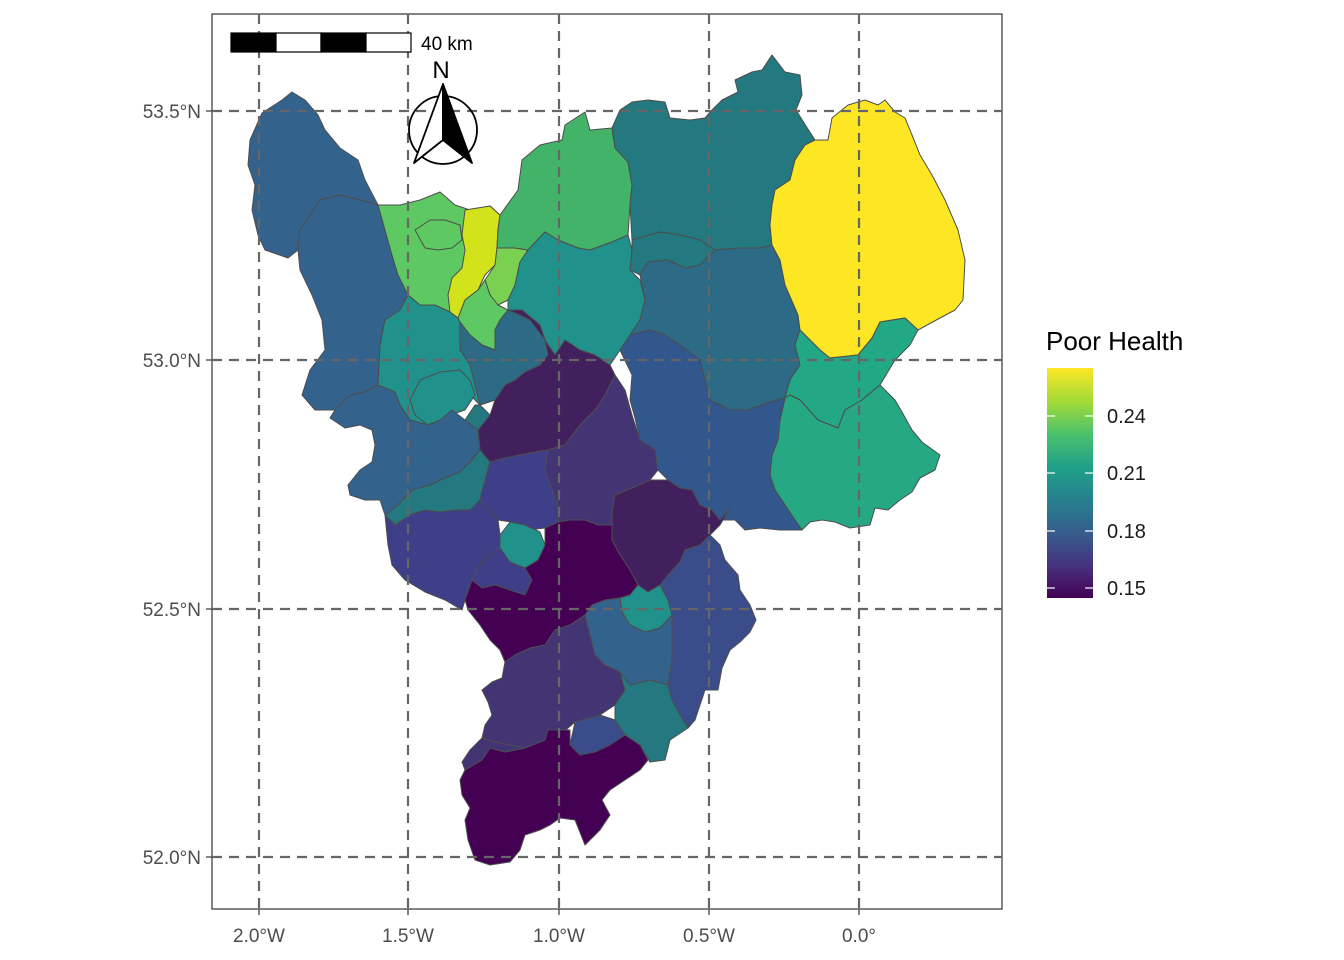  What do you see at coordinates (1070, 483) in the screenshot?
I see `legend-colorbar` at bounding box center [1070, 483].